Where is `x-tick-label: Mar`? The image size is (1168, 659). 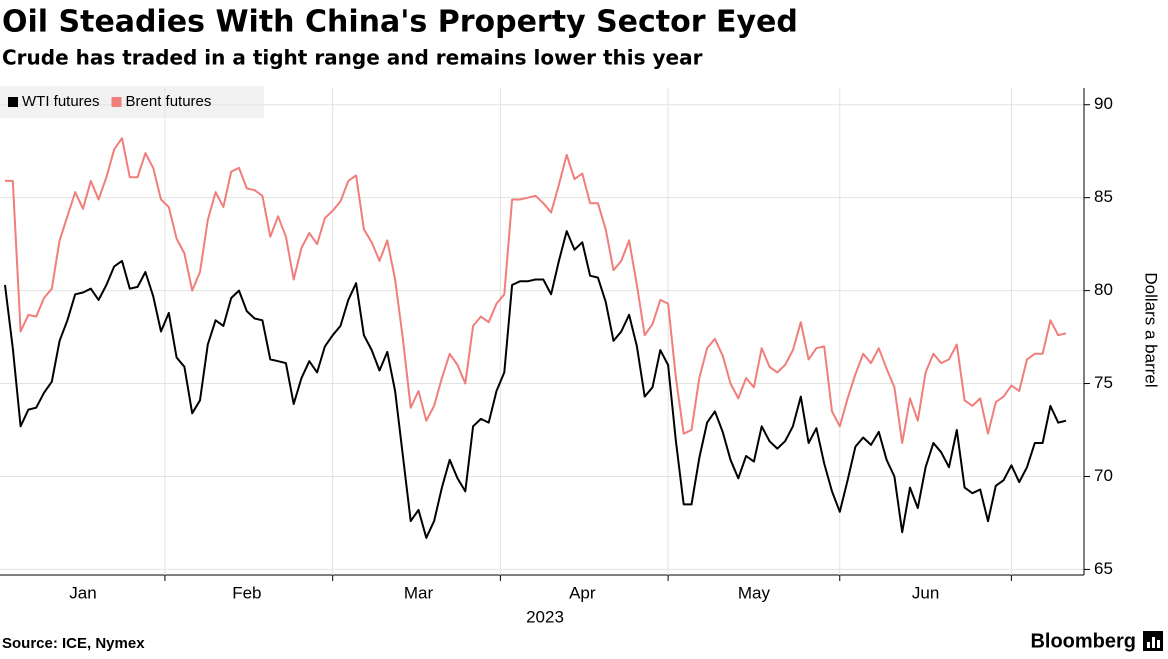 x-tick-label: Mar is located at coordinates (419, 592).